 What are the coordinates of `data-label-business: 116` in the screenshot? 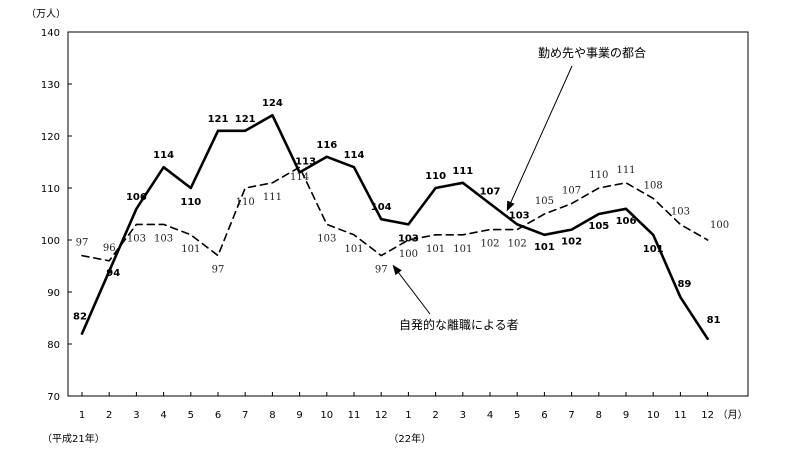 It's located at (326, 145).